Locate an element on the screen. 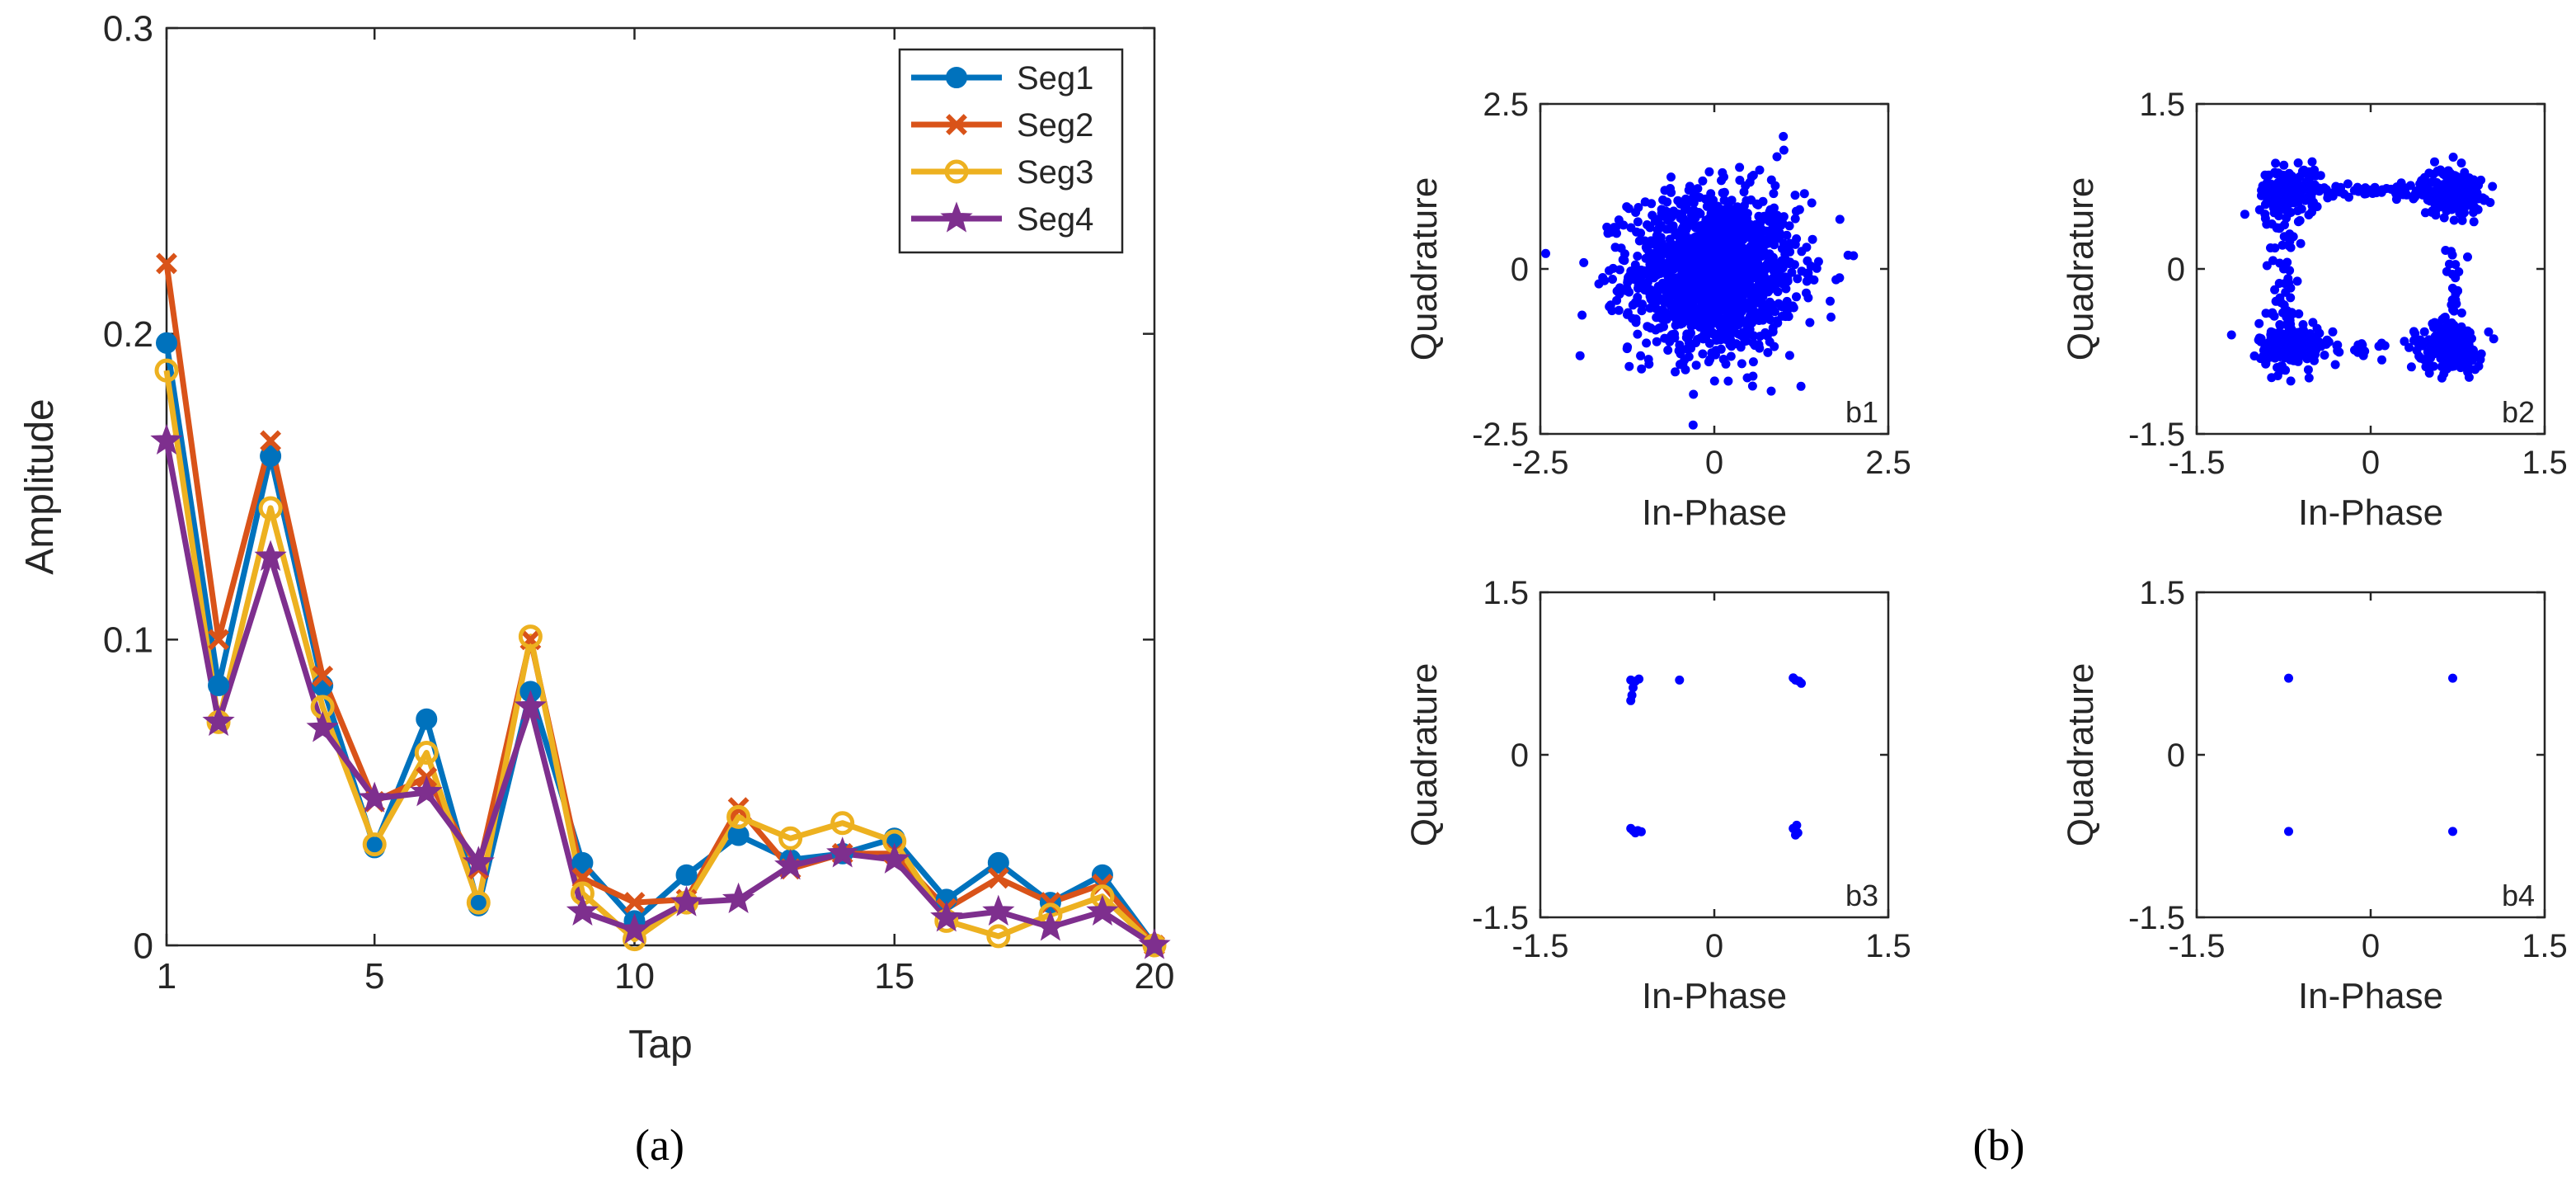  legend-marker-seg1 is located at coordinates (956, 77).